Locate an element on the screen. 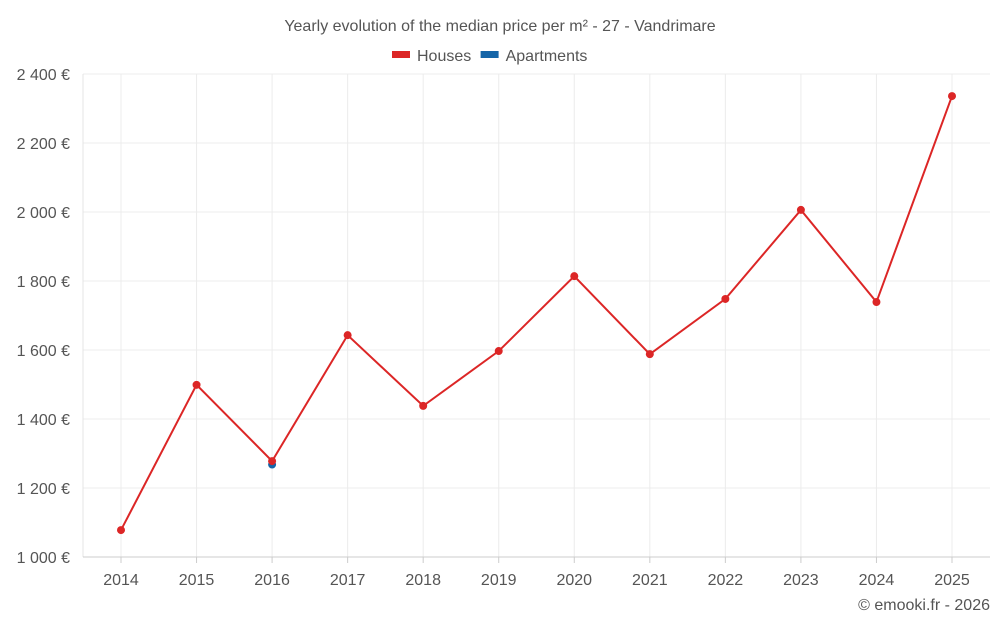  x-tick-label: 2016 is located at coordinates (272, 580).